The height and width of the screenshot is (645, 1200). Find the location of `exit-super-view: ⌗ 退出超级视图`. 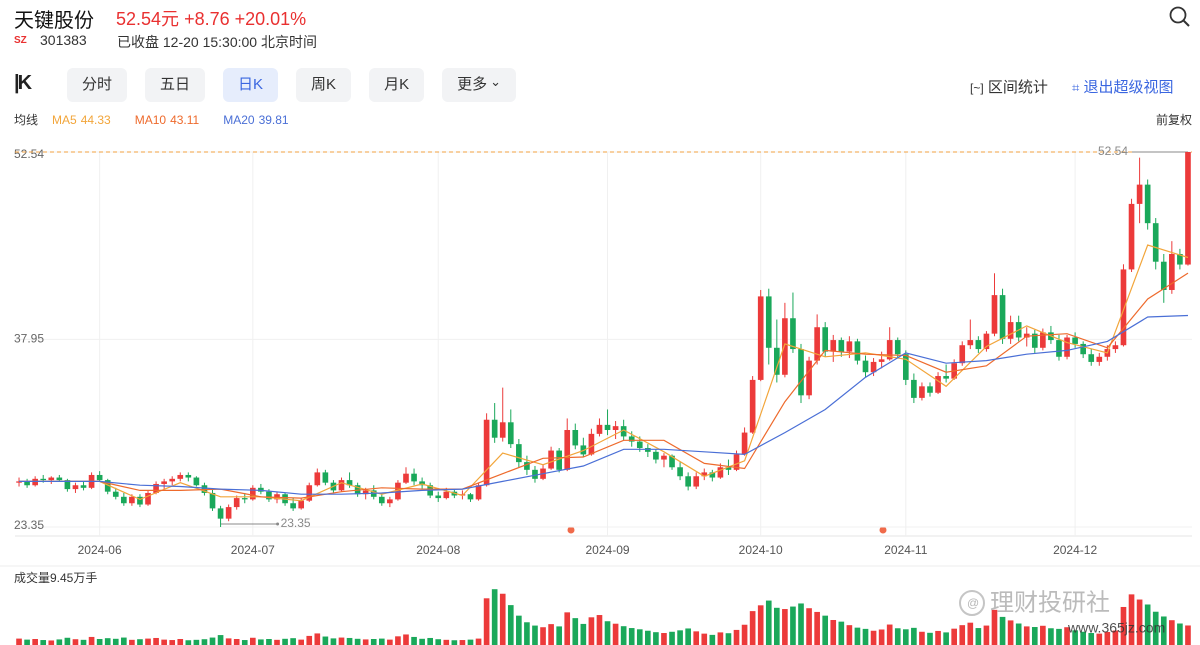

exit-super-view: ⌗ 退出超级视图 is located at coordinates (1123, 87).